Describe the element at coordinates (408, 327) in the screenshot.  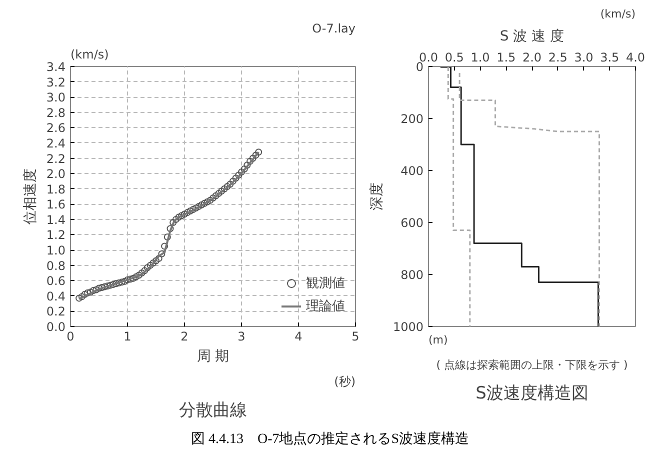
I see `y-tick-label: 1000` at that location.